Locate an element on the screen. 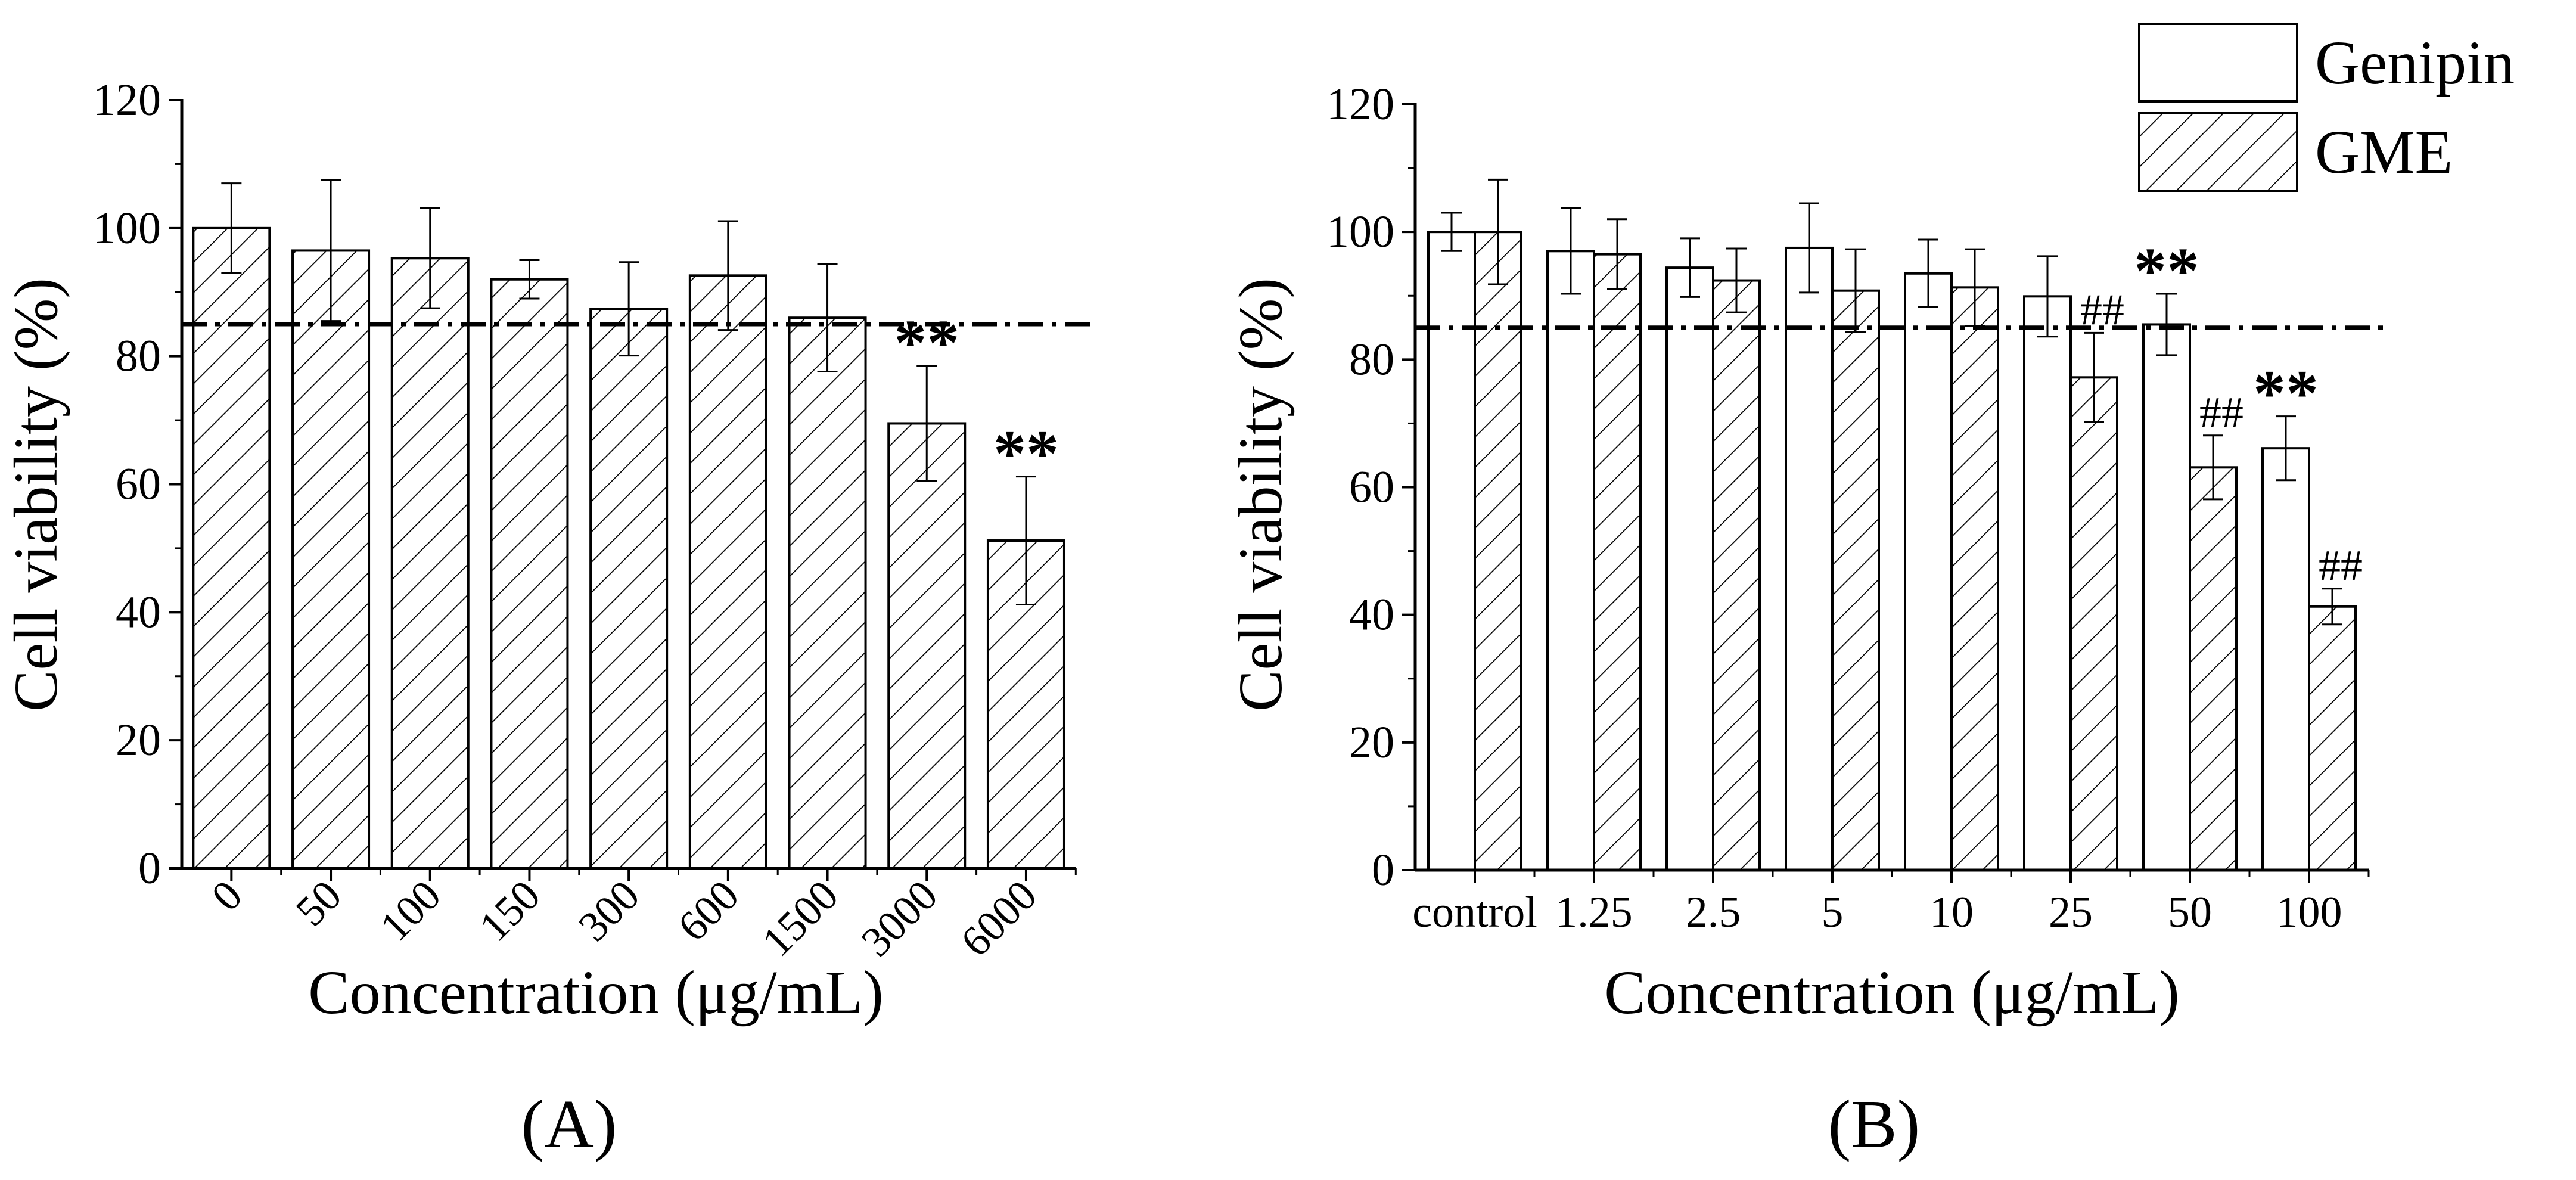  panel-b-y-axis-label: Cell viability (%) is located at coordinates (1260, 495).